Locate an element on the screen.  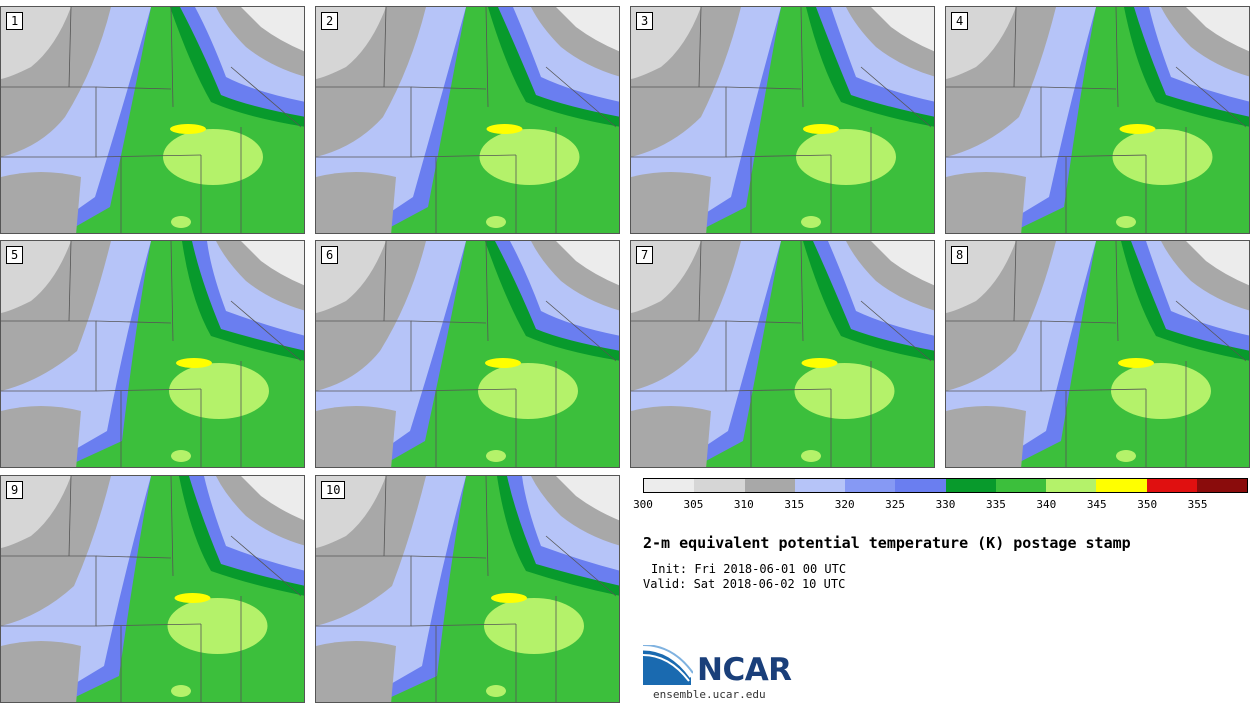
member-panel-3: 3 is located at coordinates (782, 120).